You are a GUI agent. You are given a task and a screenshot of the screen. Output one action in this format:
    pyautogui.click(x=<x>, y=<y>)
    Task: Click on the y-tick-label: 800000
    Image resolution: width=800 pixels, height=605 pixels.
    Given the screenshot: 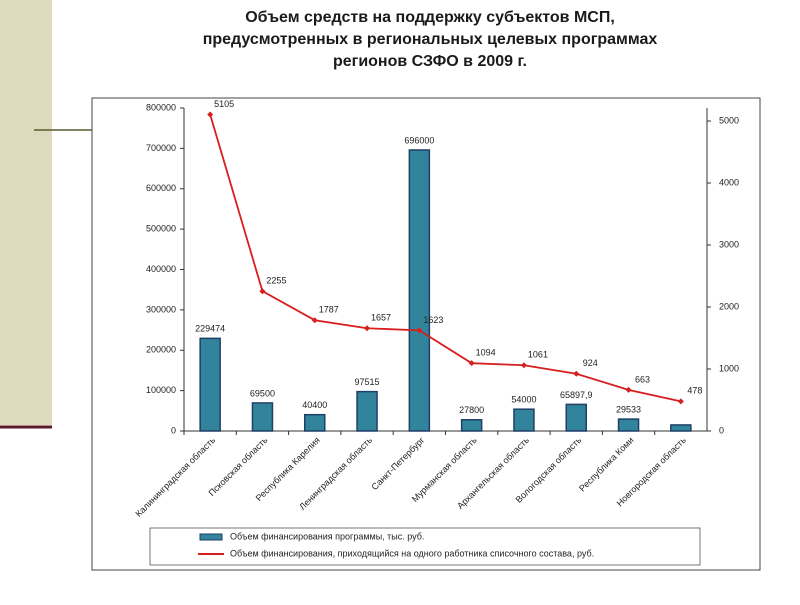 What is the action you would take?
    pyautogui.click(x=161, y=107)
    